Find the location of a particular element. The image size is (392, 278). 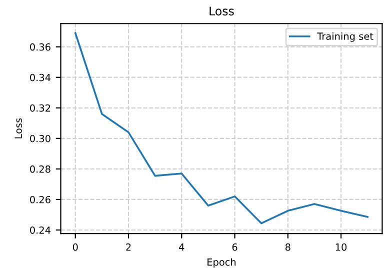

y-tick-label: 0.36 is located at coordinates (40, 47).